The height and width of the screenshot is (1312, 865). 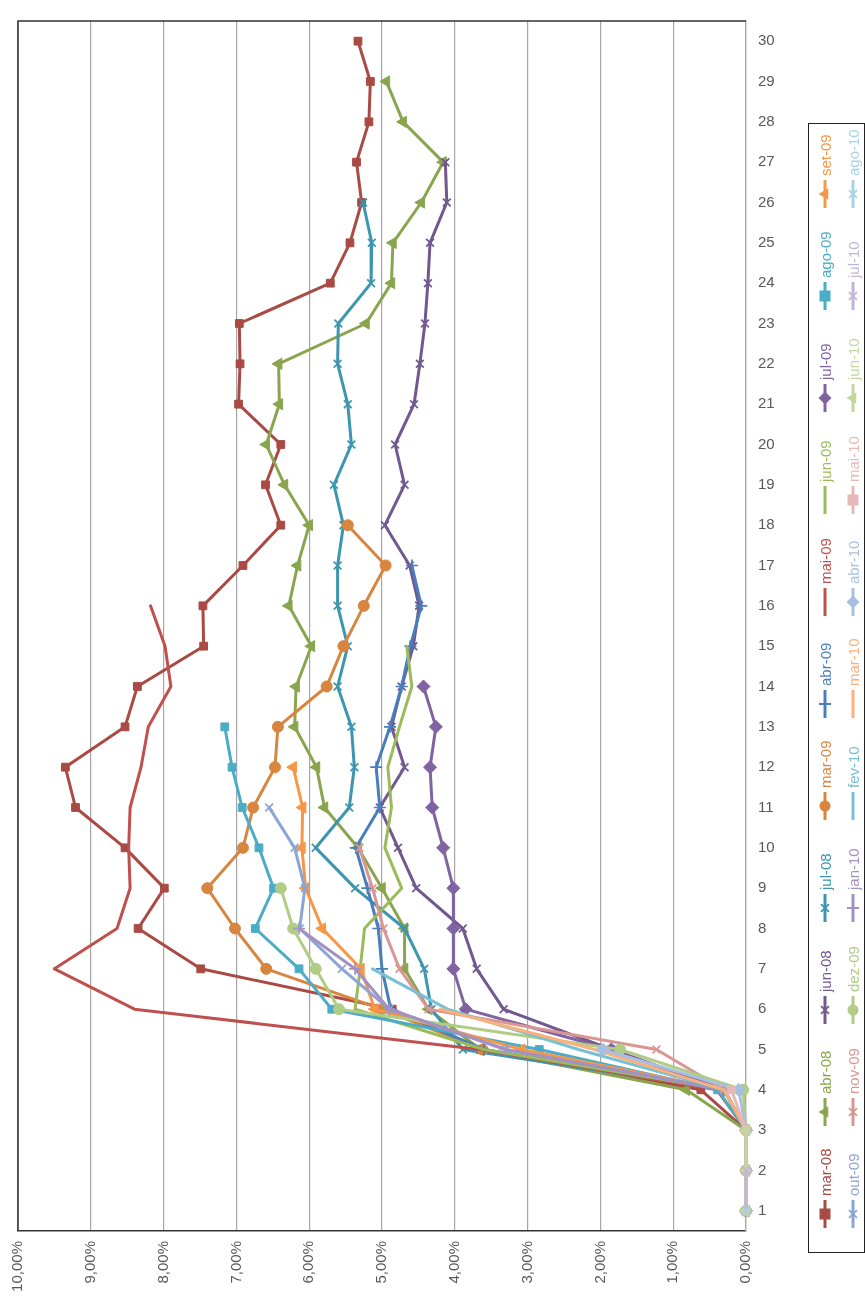 What do you see at coordinates (853, 459) in the screenshot?
I see `text: mai-10` at bounding box center [853, 459].